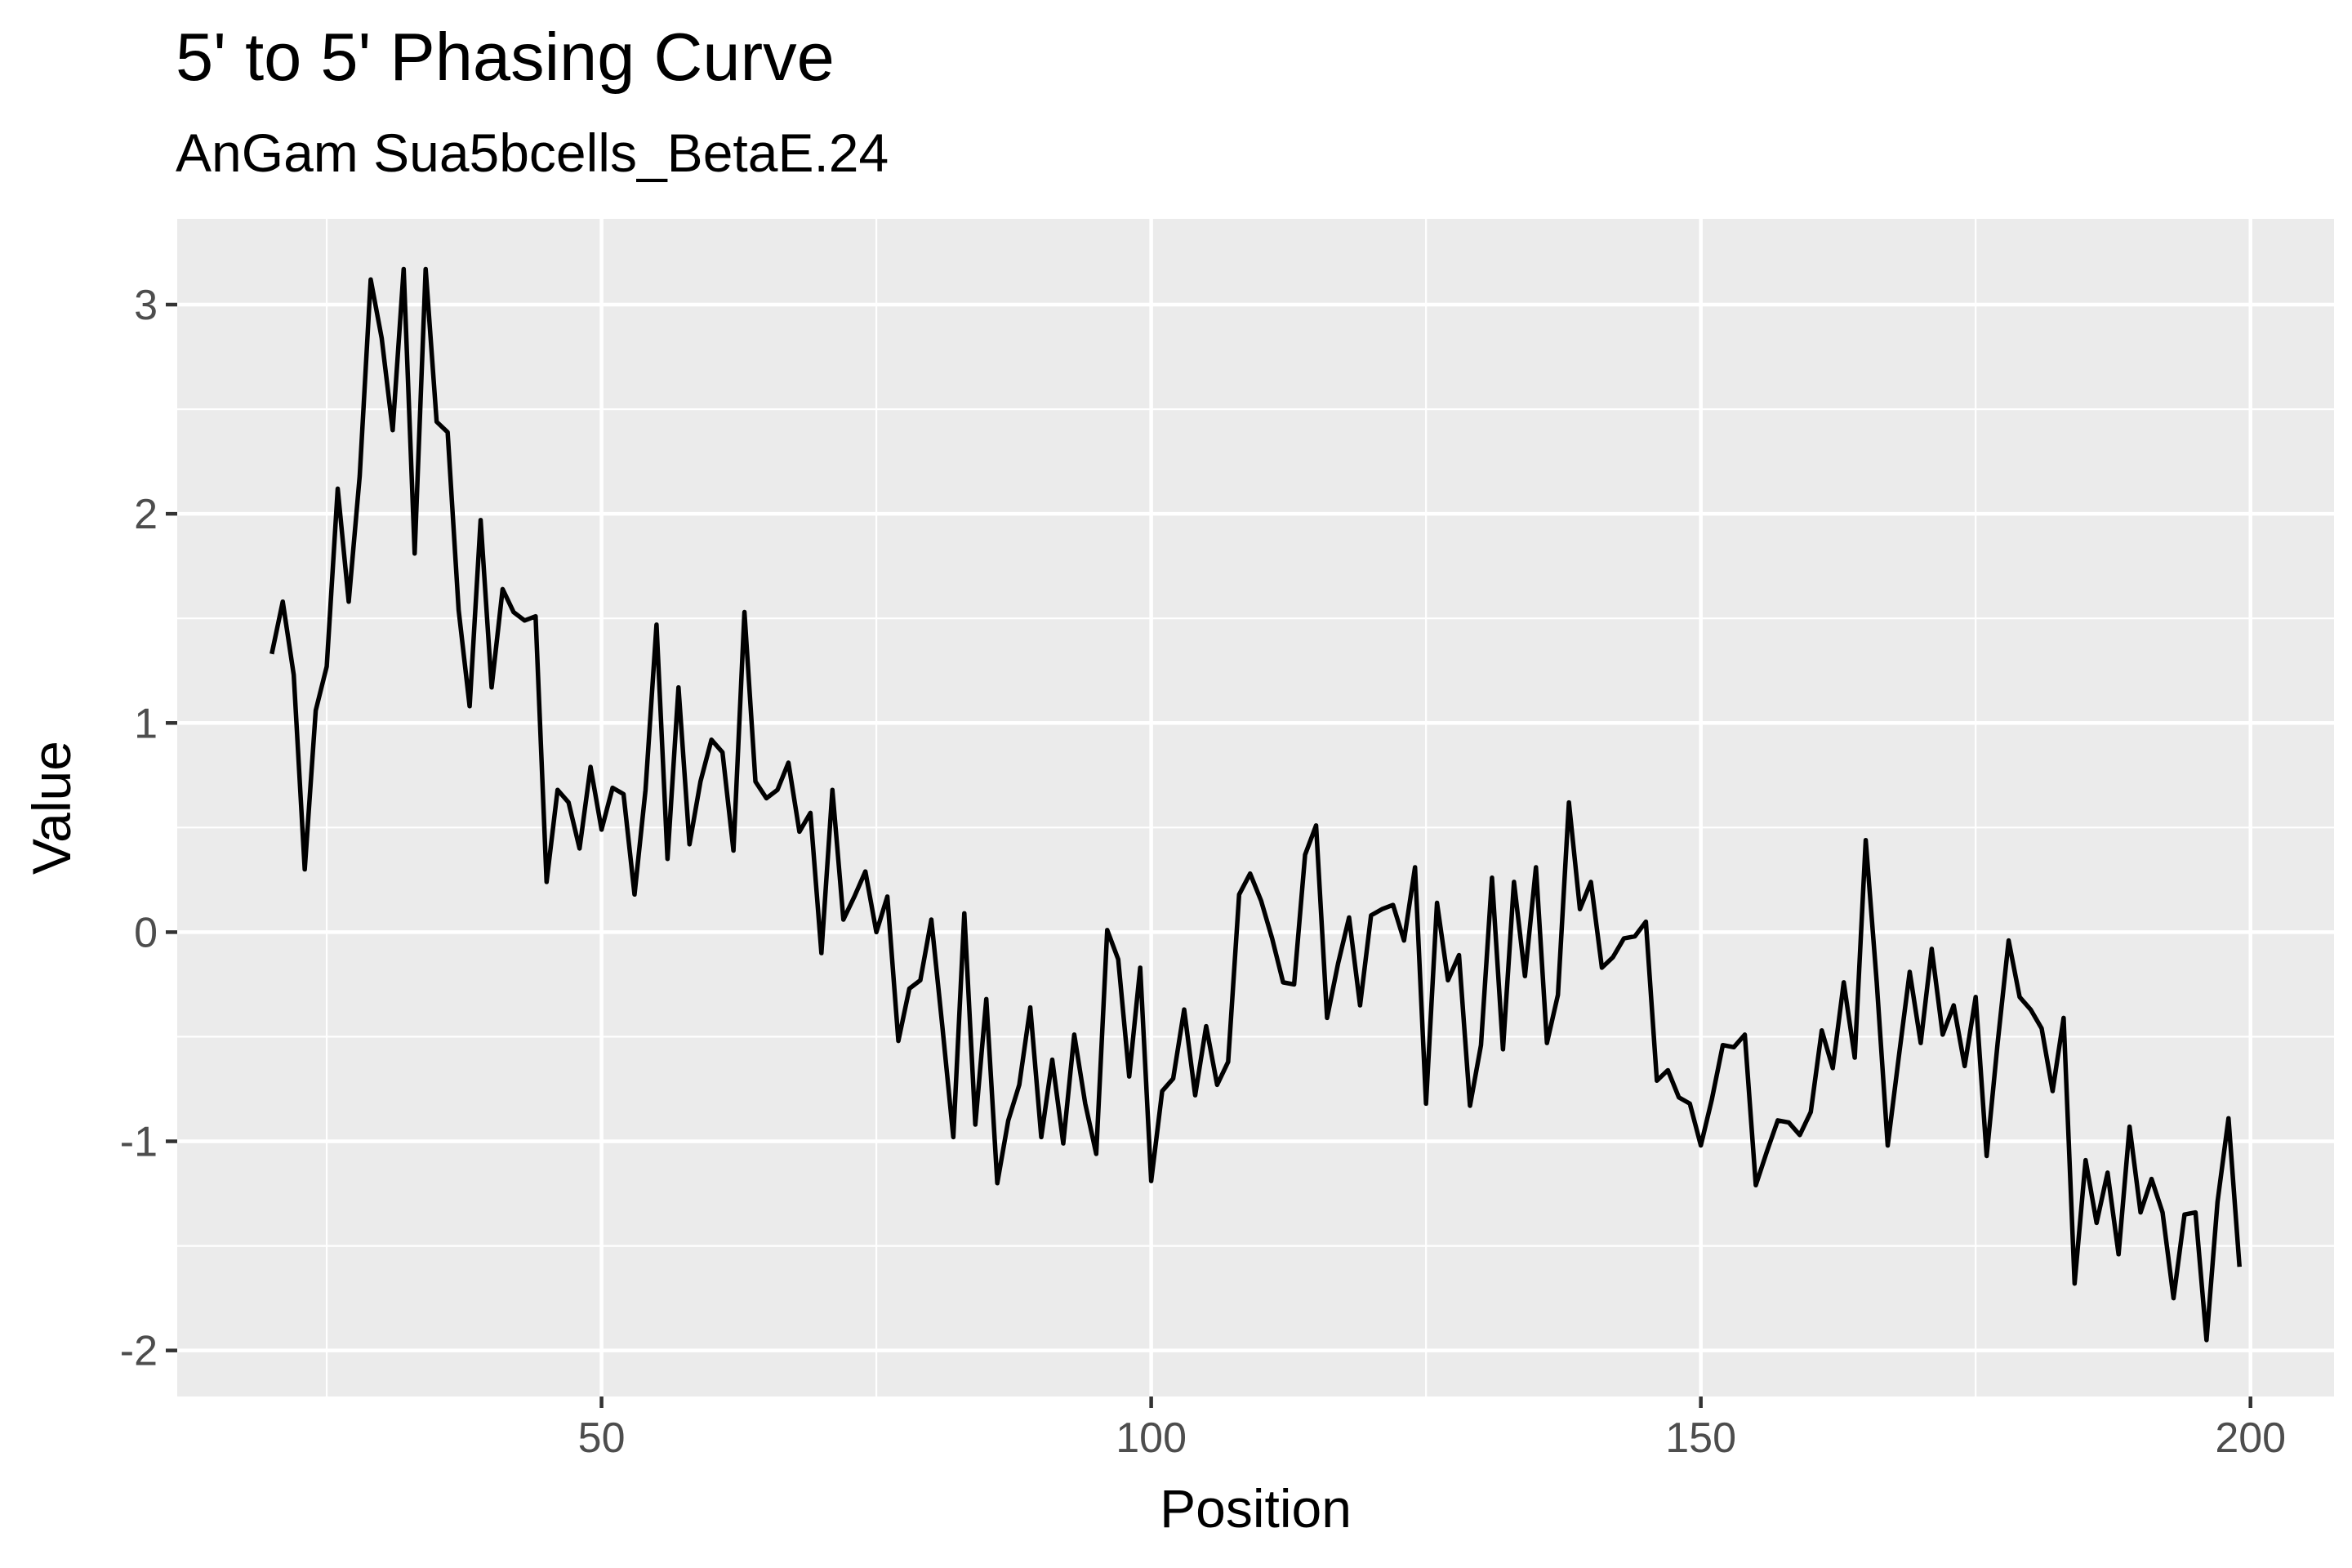 The width and height of the screenshot is (2352, 1568). What do you see at coordinates (602, 1438) in the screenshot?
I see `x-tick-label: 50` at bounding box center [602, 1438].